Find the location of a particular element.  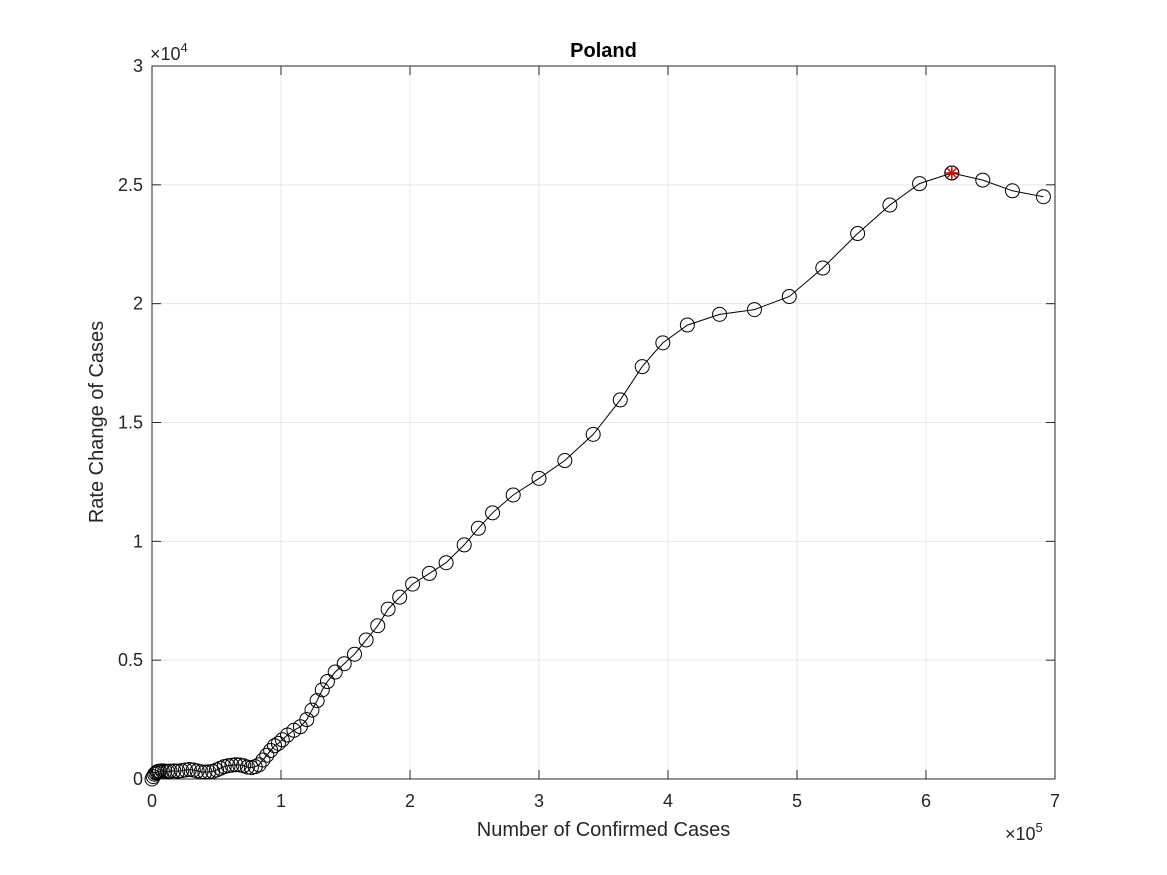

peak-star-stroke is located at coordinates (952, 173).